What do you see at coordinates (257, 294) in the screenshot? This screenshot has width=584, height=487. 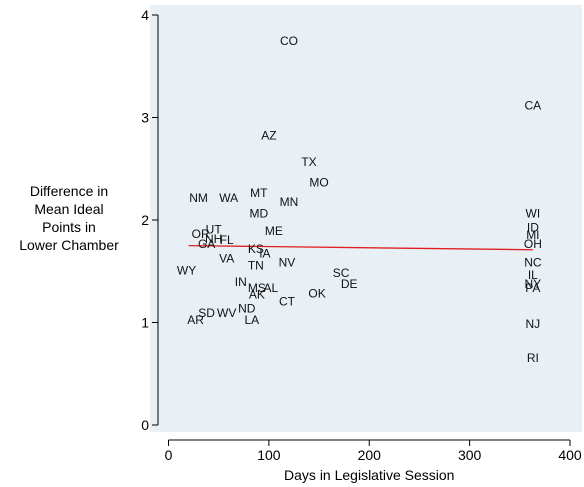 I see `point-label: AK` at bounding box center [257, 294].